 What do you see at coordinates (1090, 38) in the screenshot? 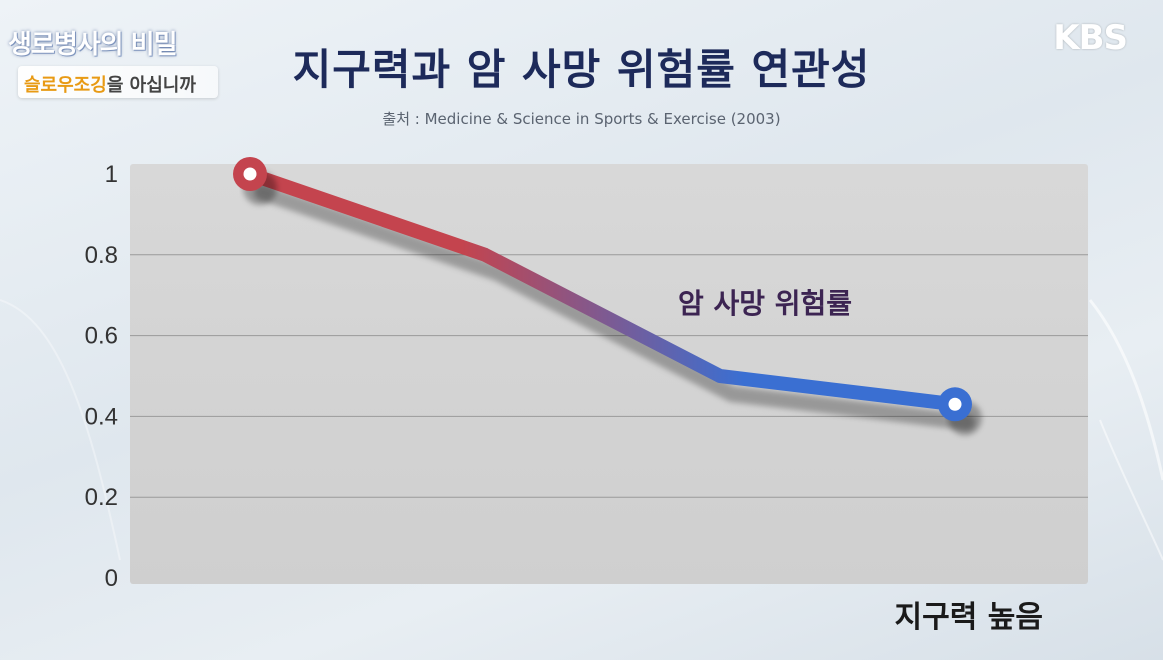
I see `broadcaster-logo: KBS` at bounding box center [1090, 38].